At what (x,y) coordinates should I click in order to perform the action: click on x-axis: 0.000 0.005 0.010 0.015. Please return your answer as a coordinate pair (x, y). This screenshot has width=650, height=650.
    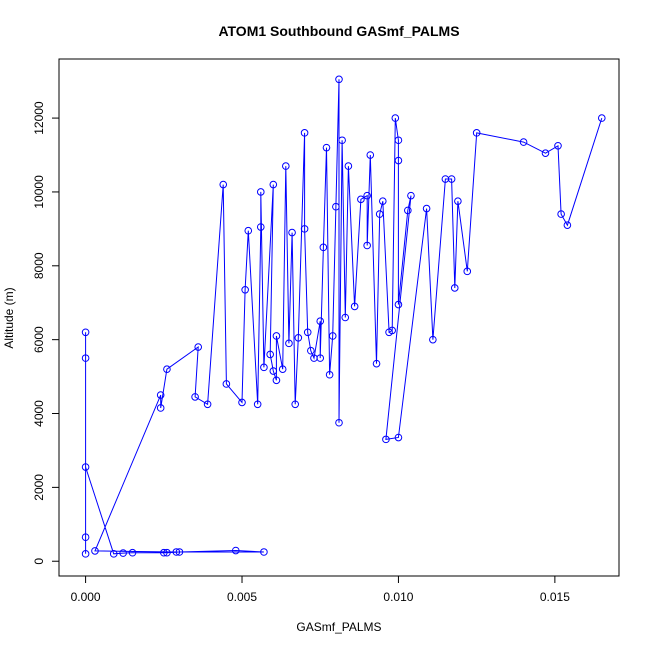
    Looking at the image, I should click on (320, 589).